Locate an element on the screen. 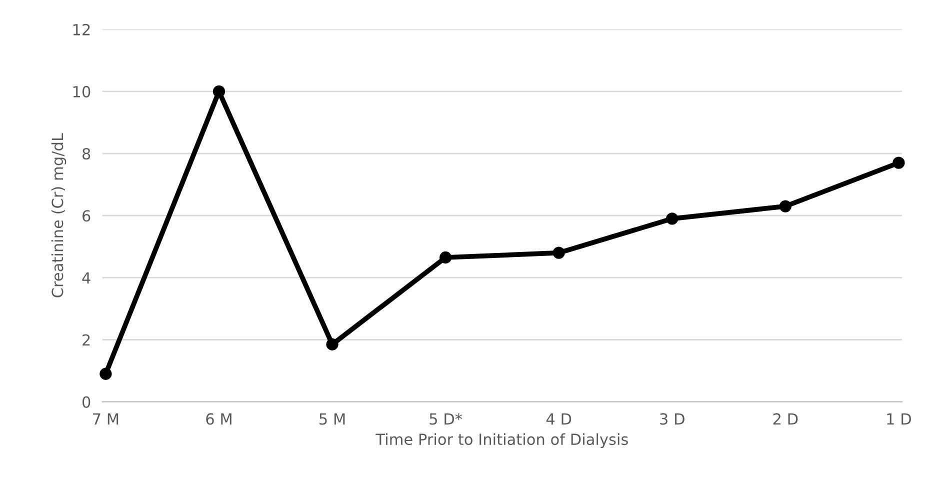 The width and height of the screenshot is (930, 490). x-tick-label: 1 D is located at coordinates (899, 419).